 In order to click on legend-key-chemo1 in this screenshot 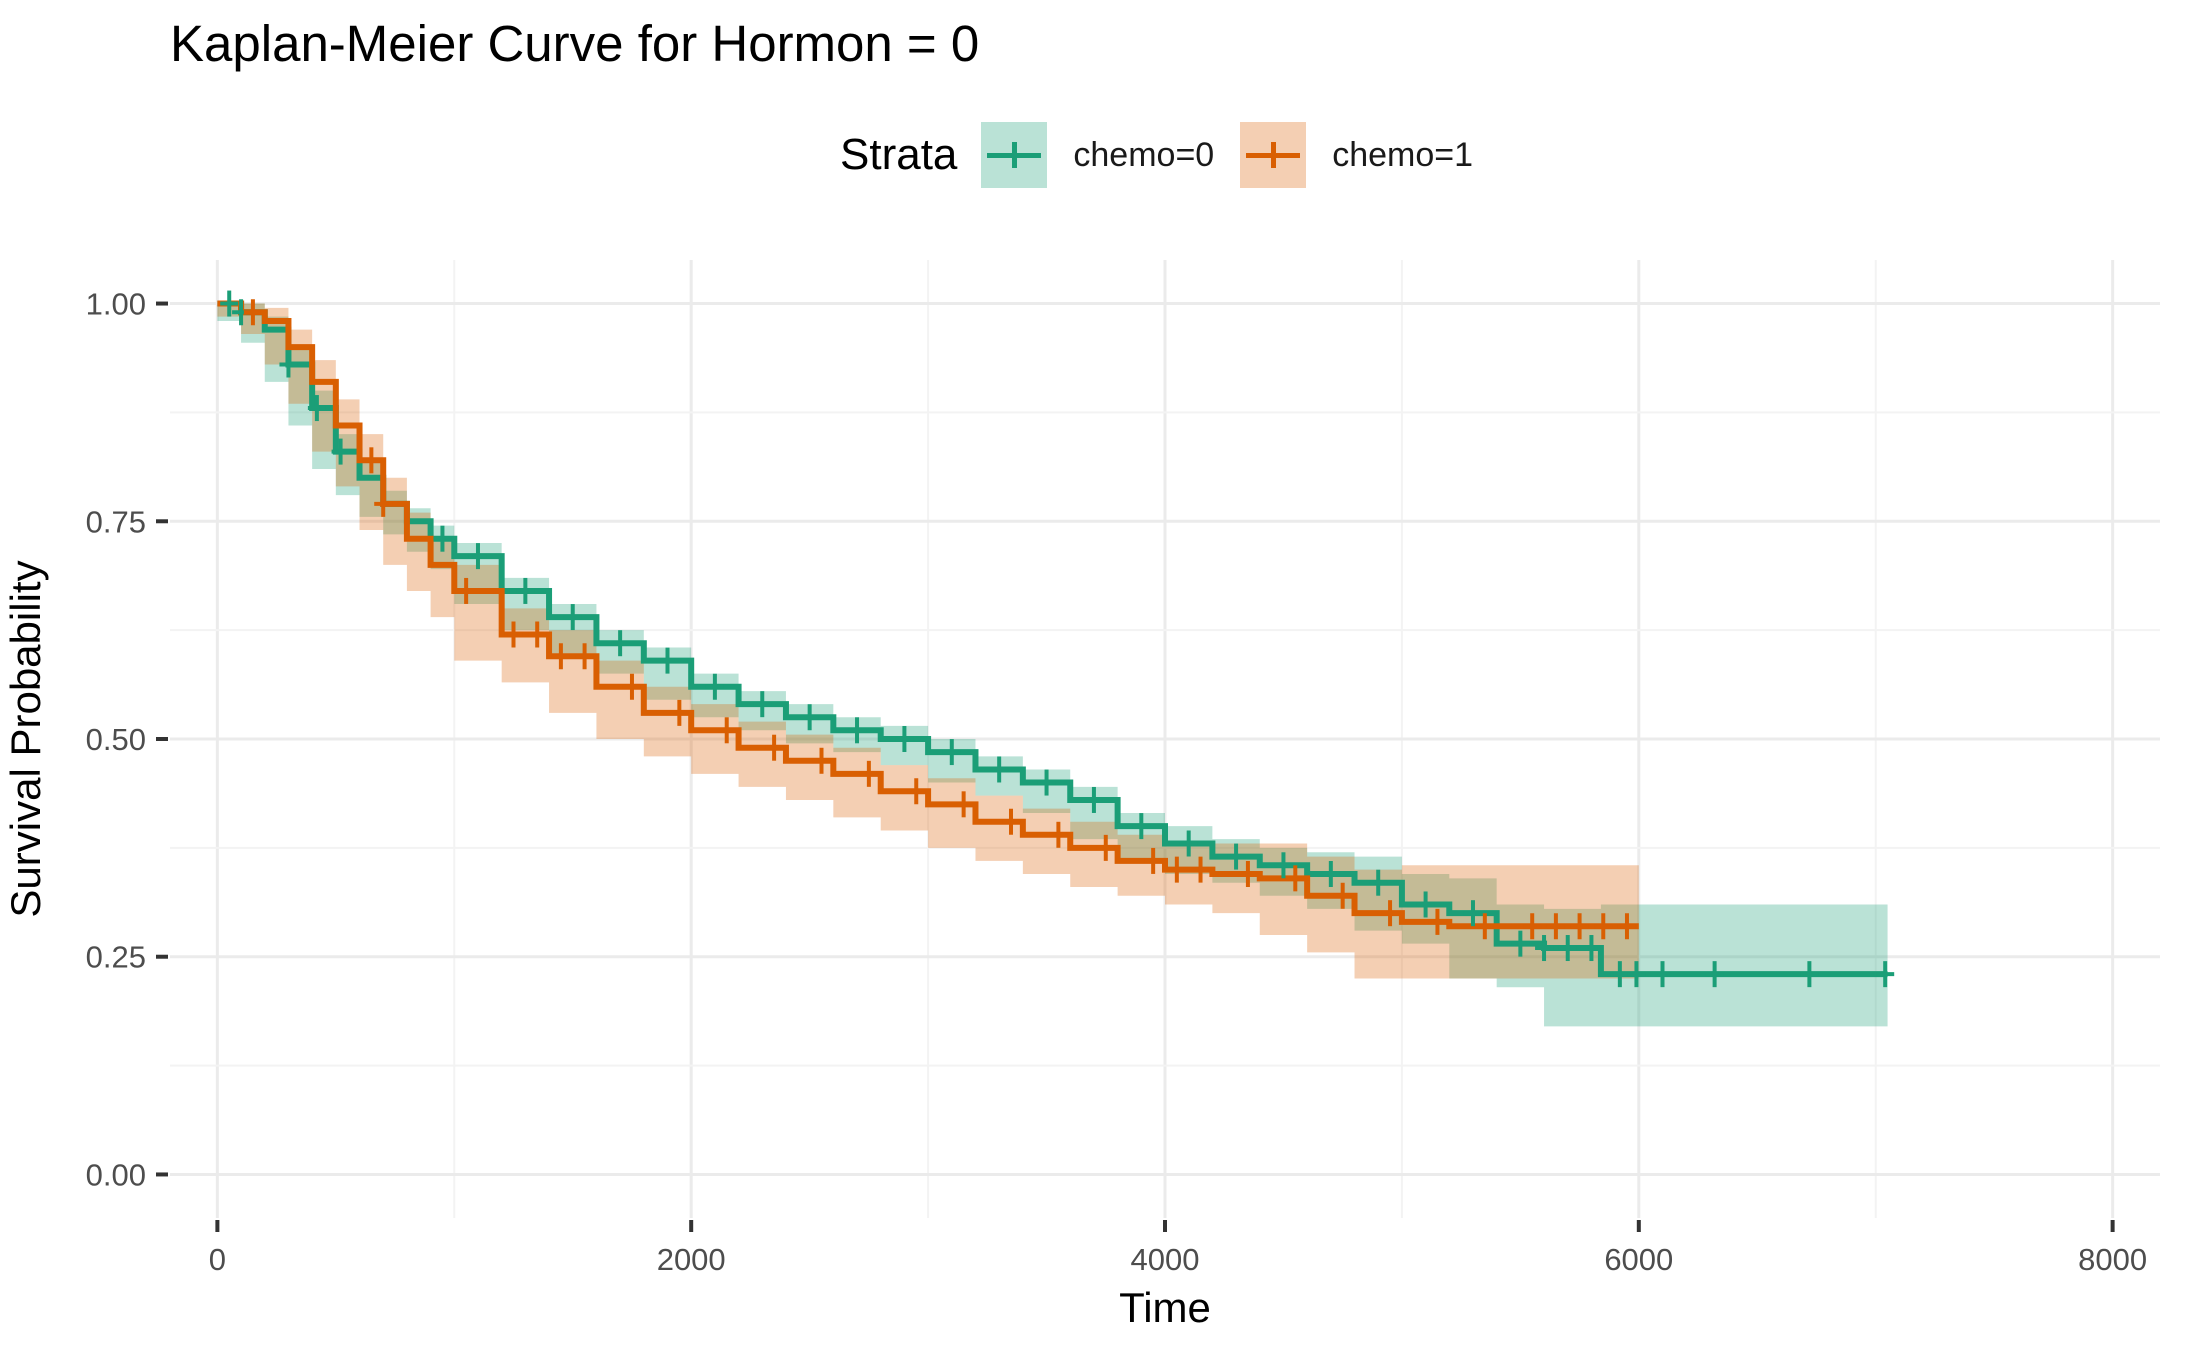, I will do `click(1273, 155)`.